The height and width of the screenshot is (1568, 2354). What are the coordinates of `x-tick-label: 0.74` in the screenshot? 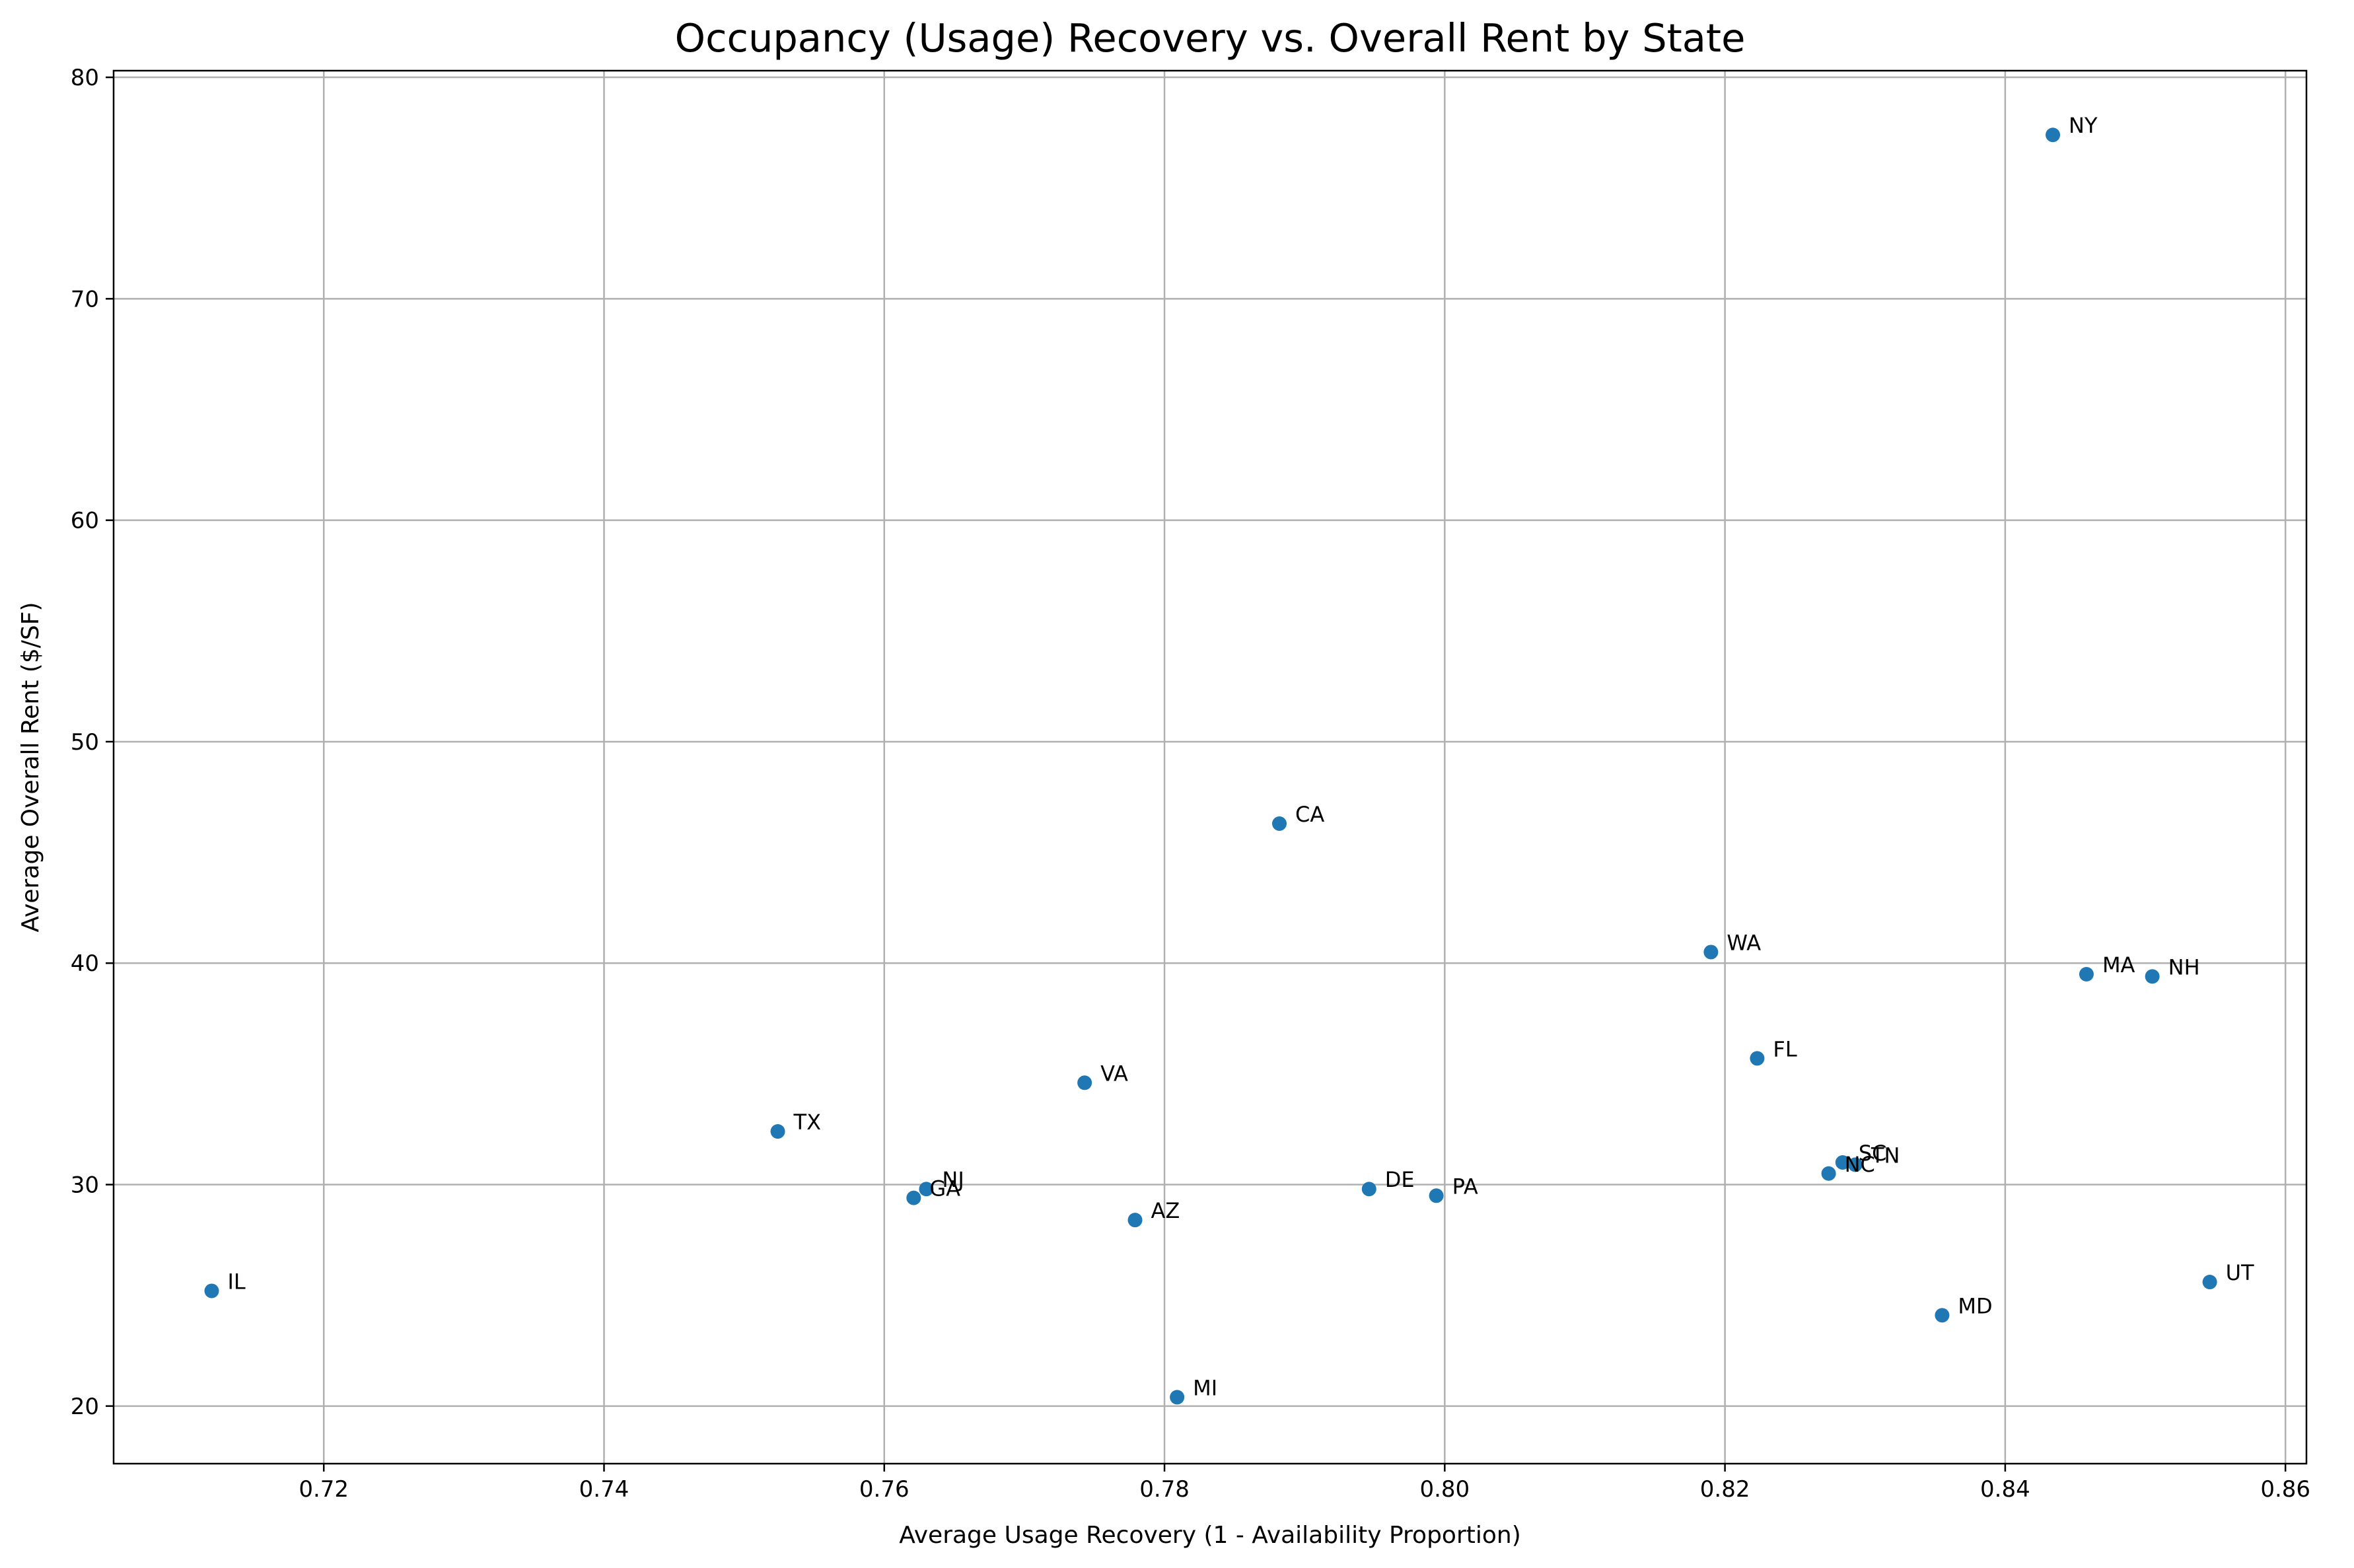 It's located at (604, 1489).